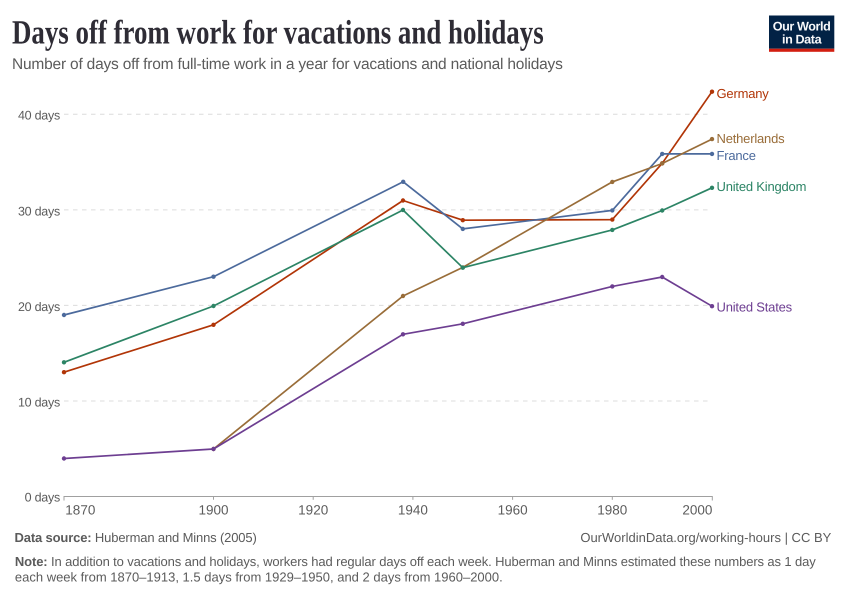  What do you see at coordinates (413, 510) in the screenshot?
I see `svg-text: 1940` at bounding box center [413, 510].